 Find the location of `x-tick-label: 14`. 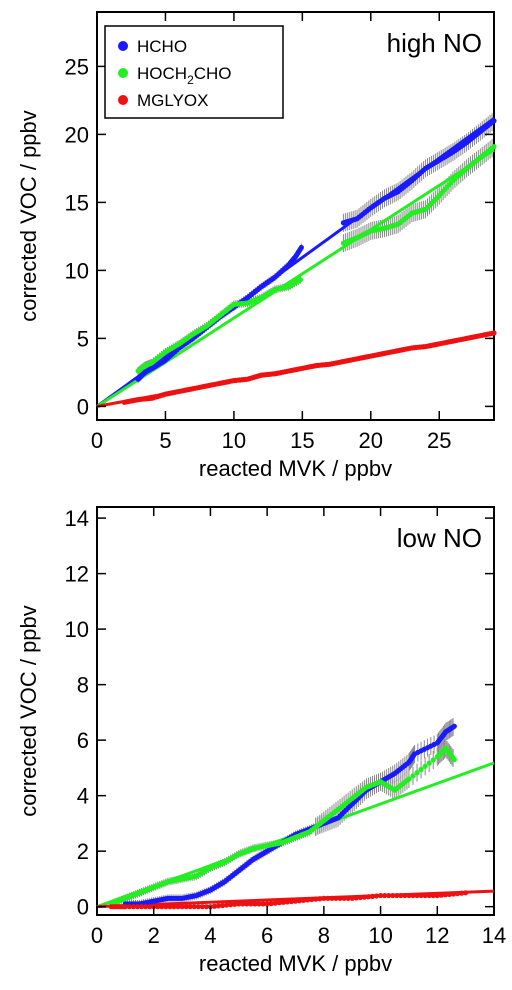

x-tick-label: 14 is located at coordinates (494, 935).